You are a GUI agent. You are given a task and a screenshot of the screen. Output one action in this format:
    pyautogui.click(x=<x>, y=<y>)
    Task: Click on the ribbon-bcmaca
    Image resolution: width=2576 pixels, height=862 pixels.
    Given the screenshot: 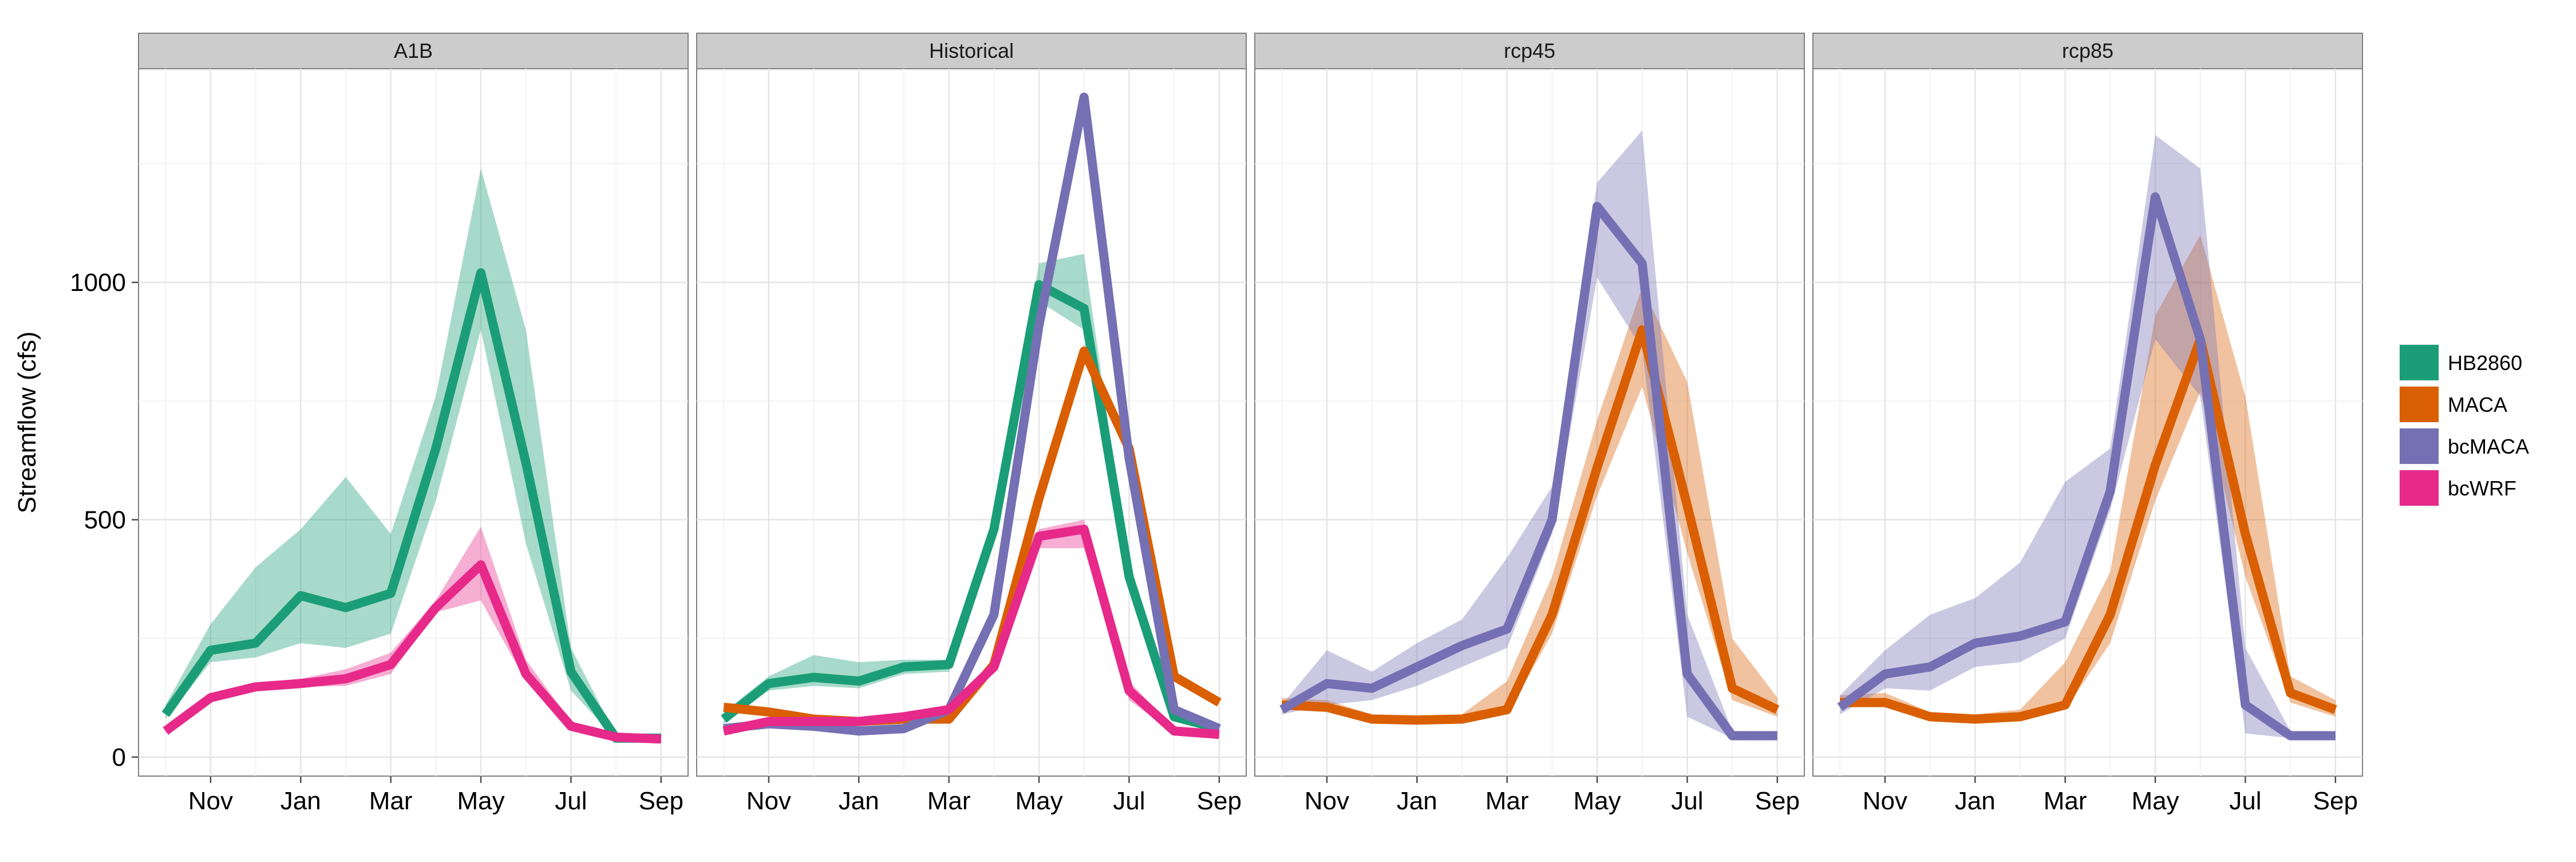 What is the action you would take?
    pyautogui.click(x=1529, y=434)
    